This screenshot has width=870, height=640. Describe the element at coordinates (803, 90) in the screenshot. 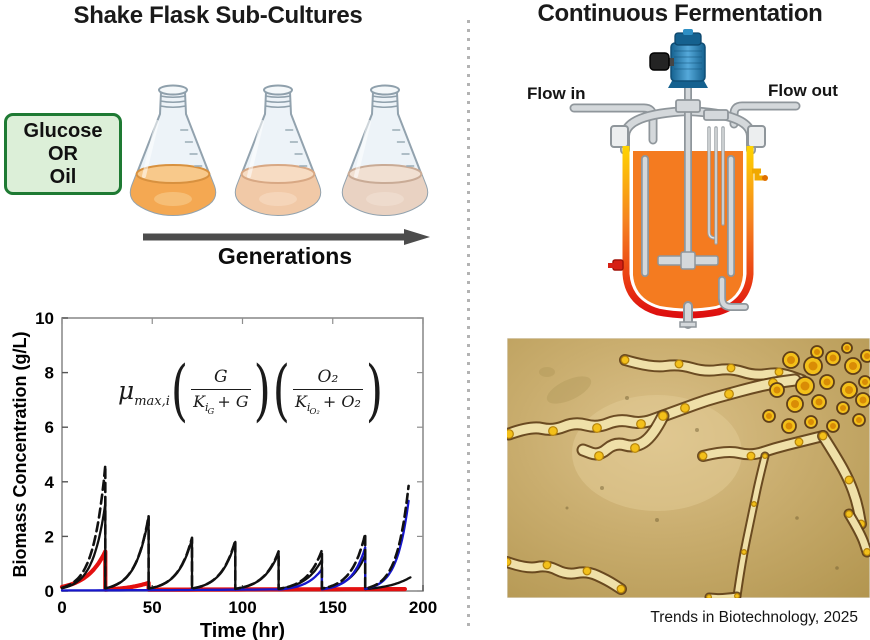

I see `flow-out-label: Flow out` at that location.